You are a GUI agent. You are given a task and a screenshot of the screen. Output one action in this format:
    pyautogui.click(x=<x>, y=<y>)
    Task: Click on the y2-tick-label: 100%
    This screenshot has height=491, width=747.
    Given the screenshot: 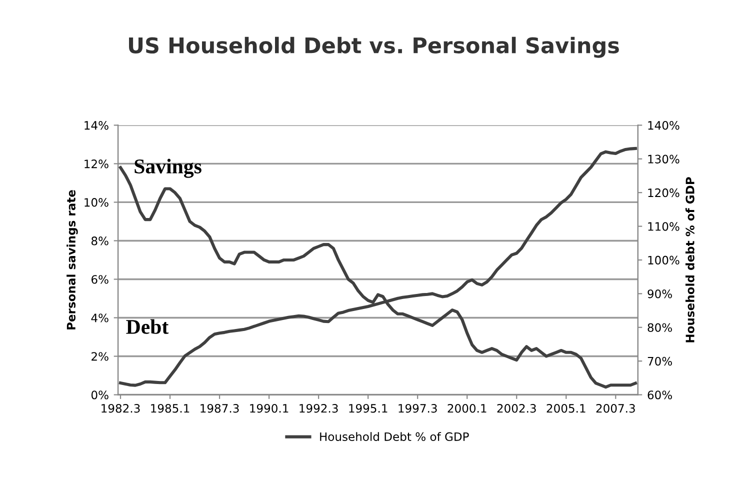 What is the action you would take?
    pyautogui.click(x=664, y=260)
    